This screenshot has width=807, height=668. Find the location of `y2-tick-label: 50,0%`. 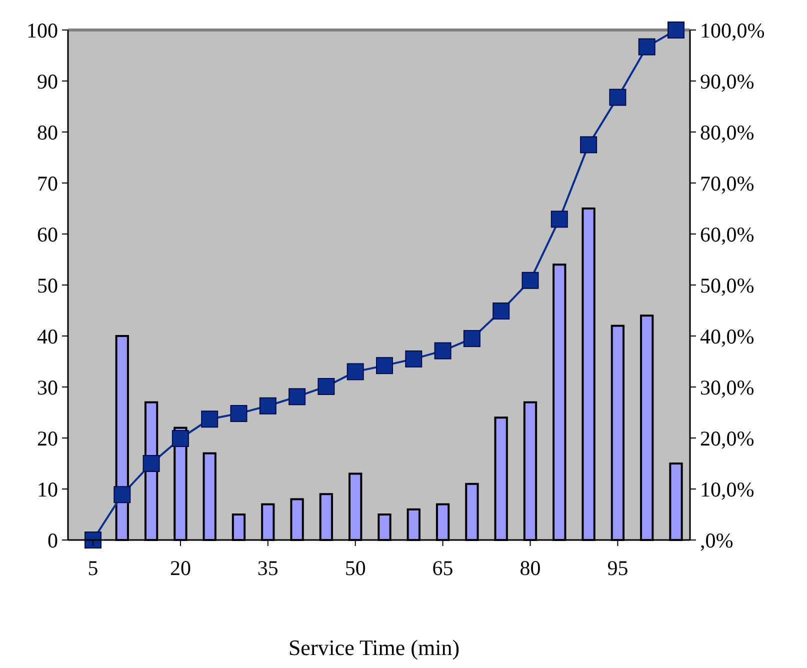

y2-tick-label: 50,0% is located at coordinates (727, 285).